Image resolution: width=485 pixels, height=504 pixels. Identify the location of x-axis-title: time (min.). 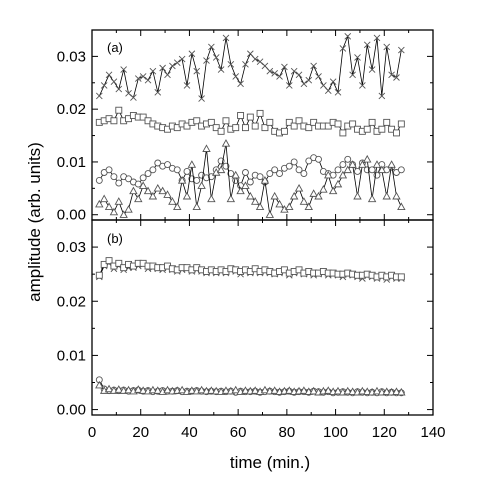
(270, 462).